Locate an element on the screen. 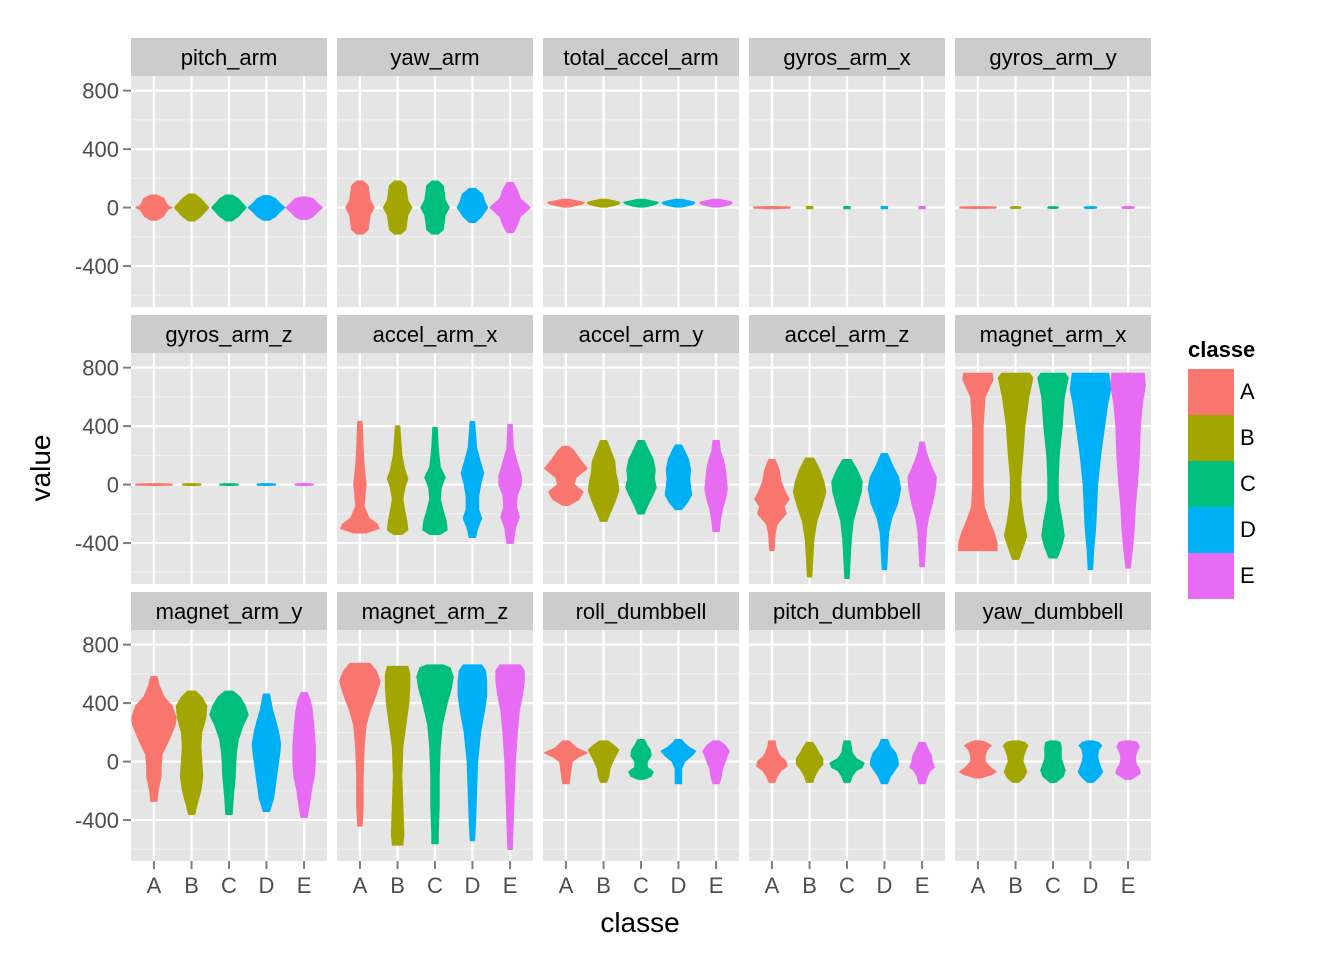 The width and height of the screenshot is (1344, 965). violin-roll_dumbbell-E is located at coordinates (716, 762).